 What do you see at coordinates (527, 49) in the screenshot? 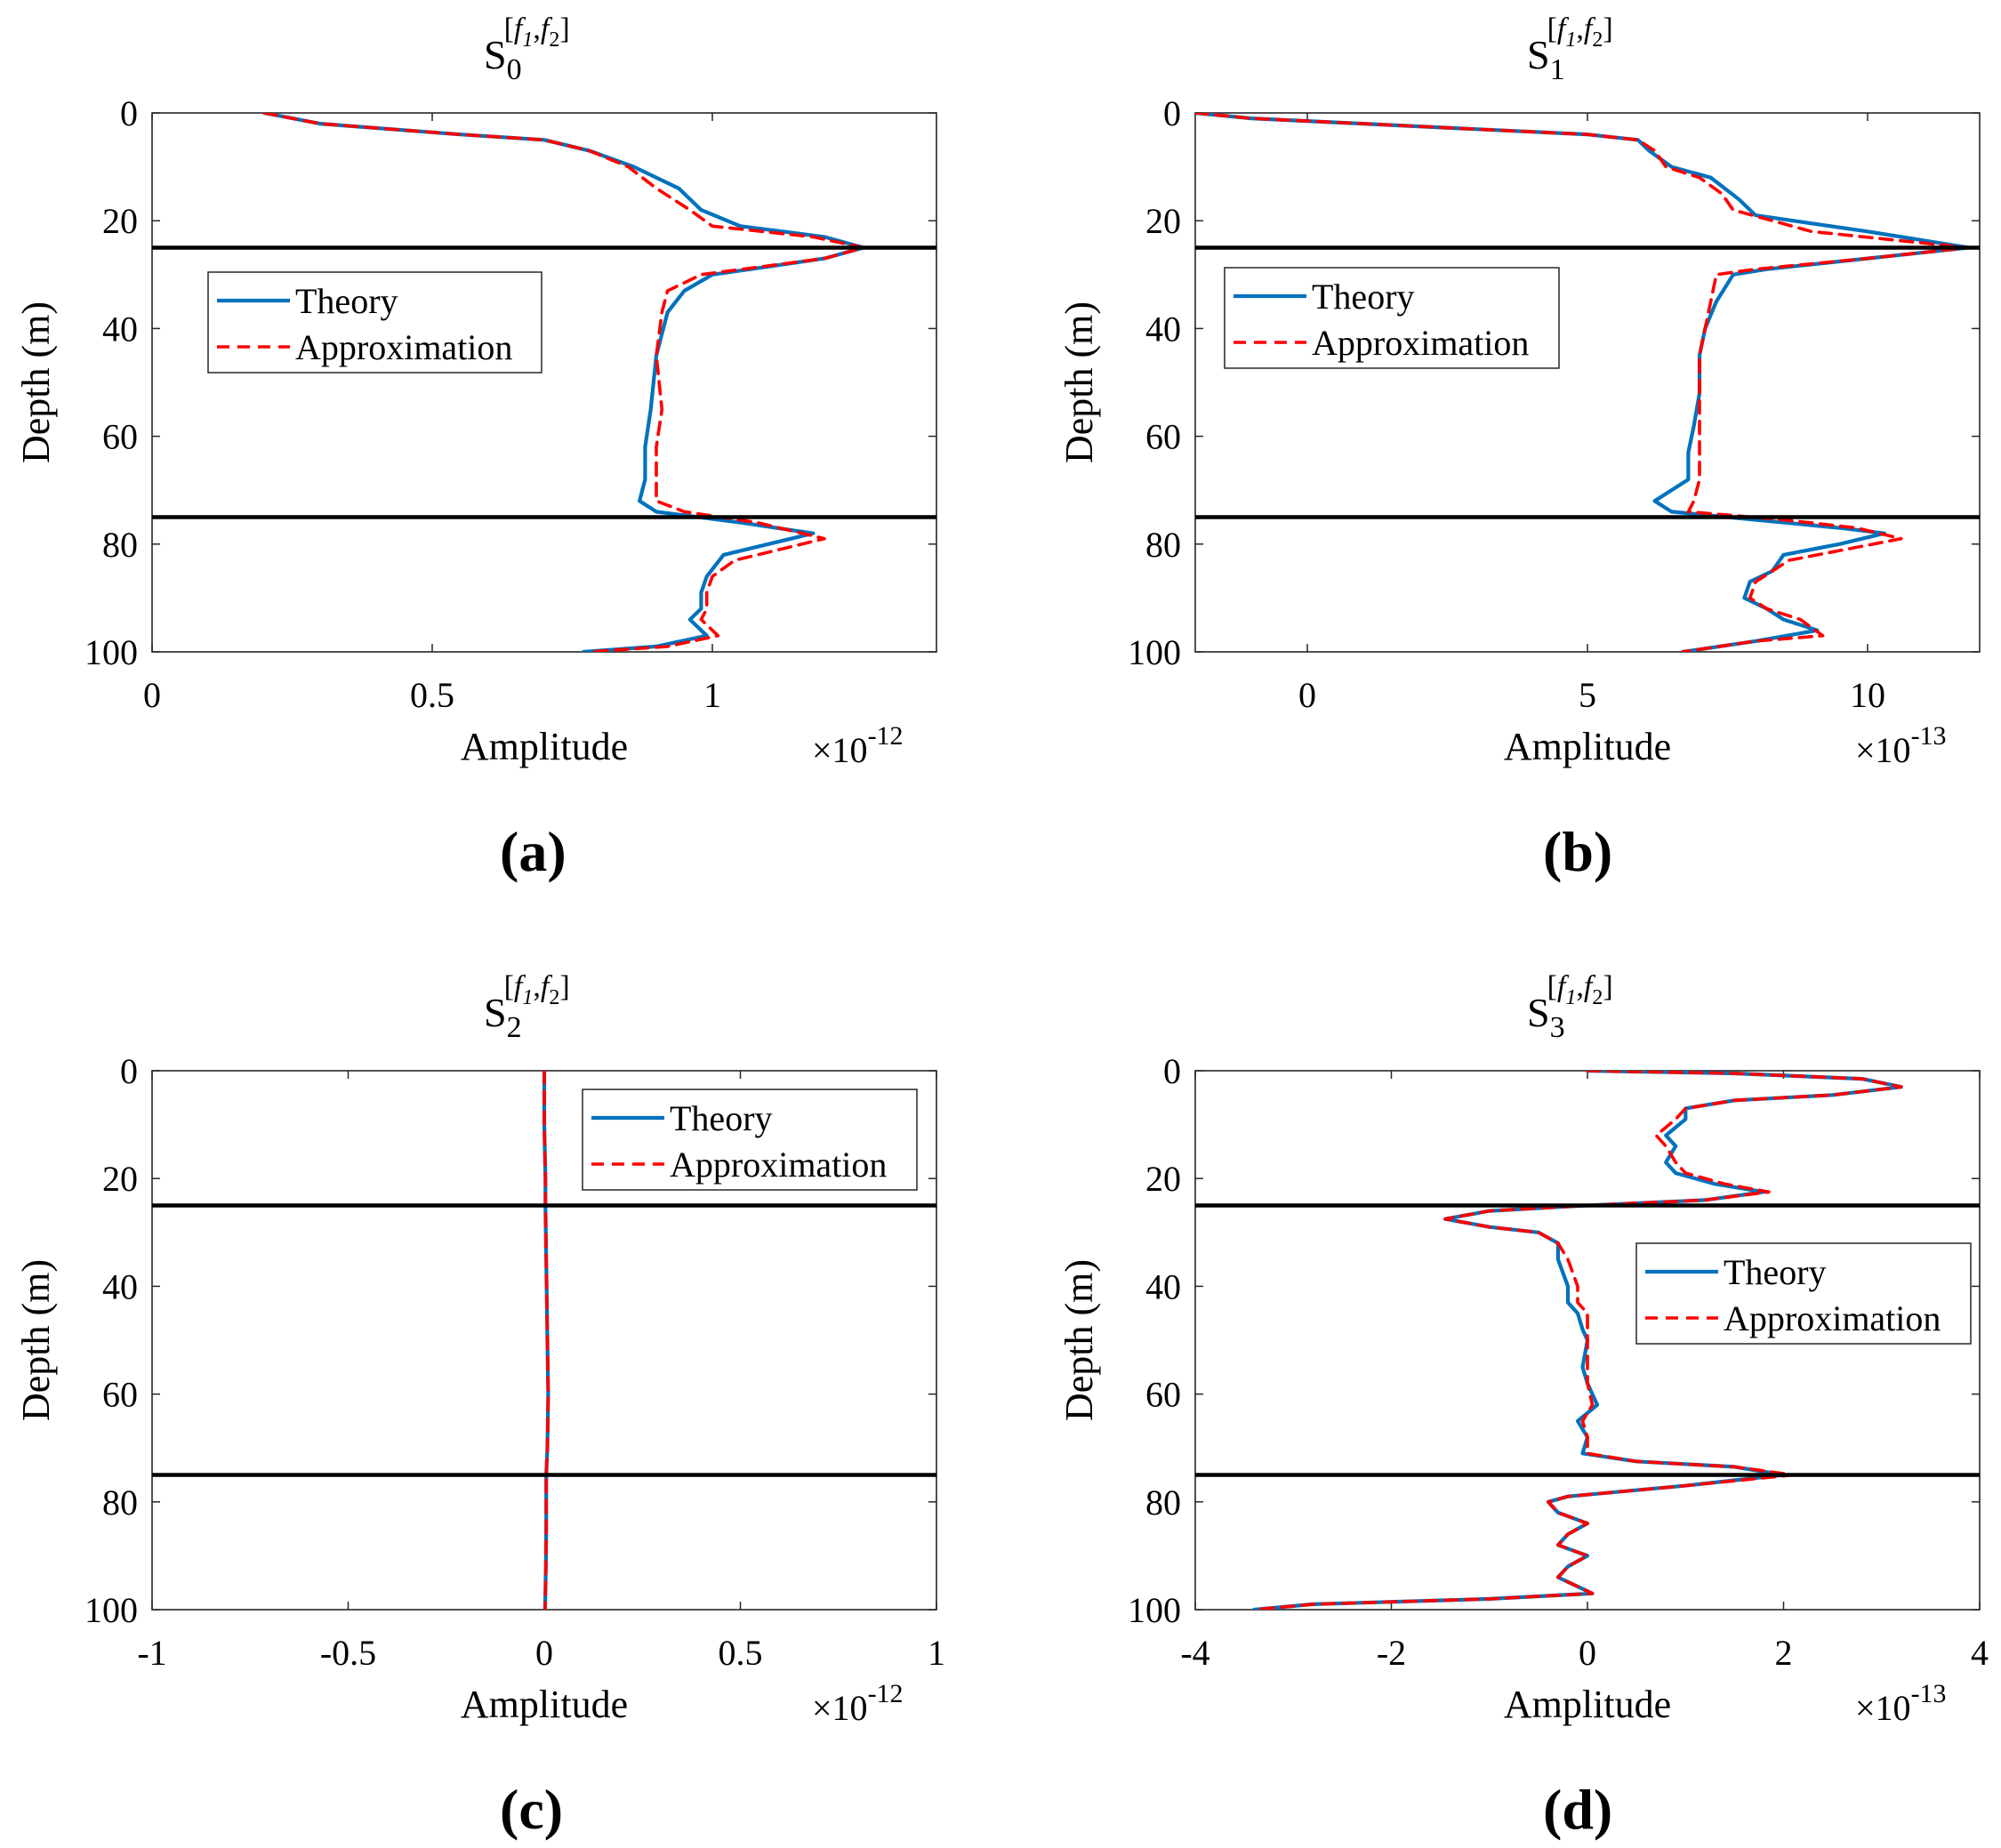
I see `panel-title: S0[f1,f2]` at bounding box center [527, 49].